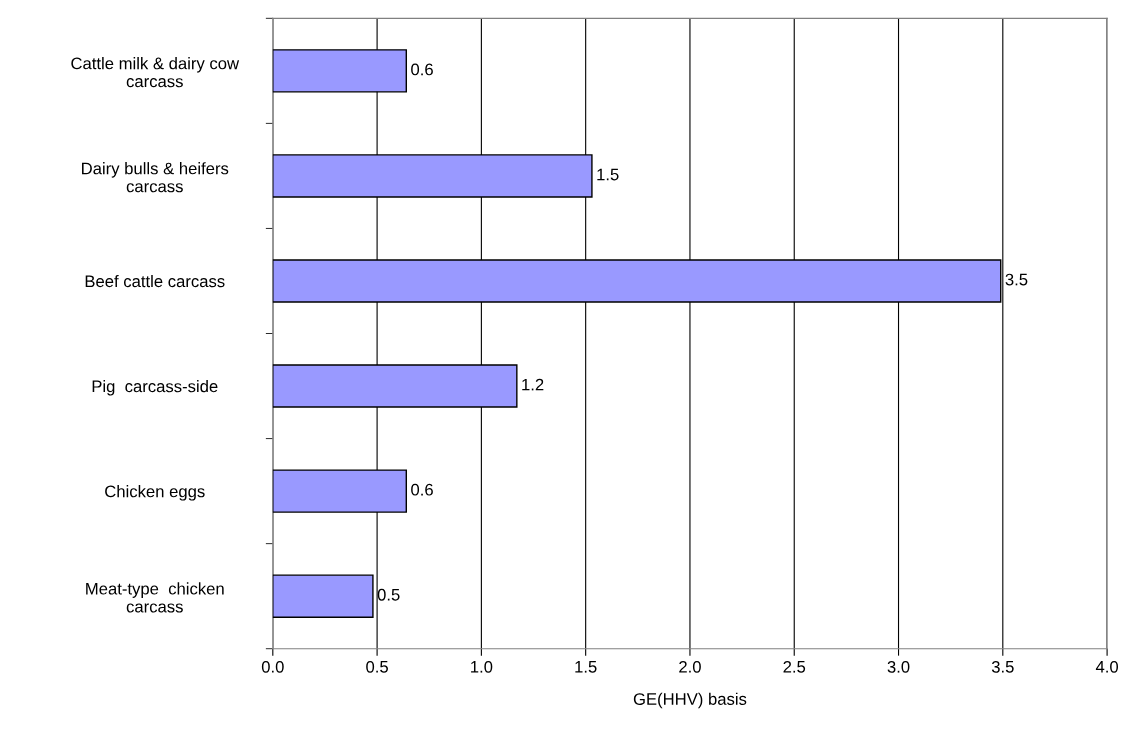 This screenshot has width=1132, height=733. Describe the element at coordinates (272, 666) in the screenshot. I see `x-tick-label: 0.0` at that location.